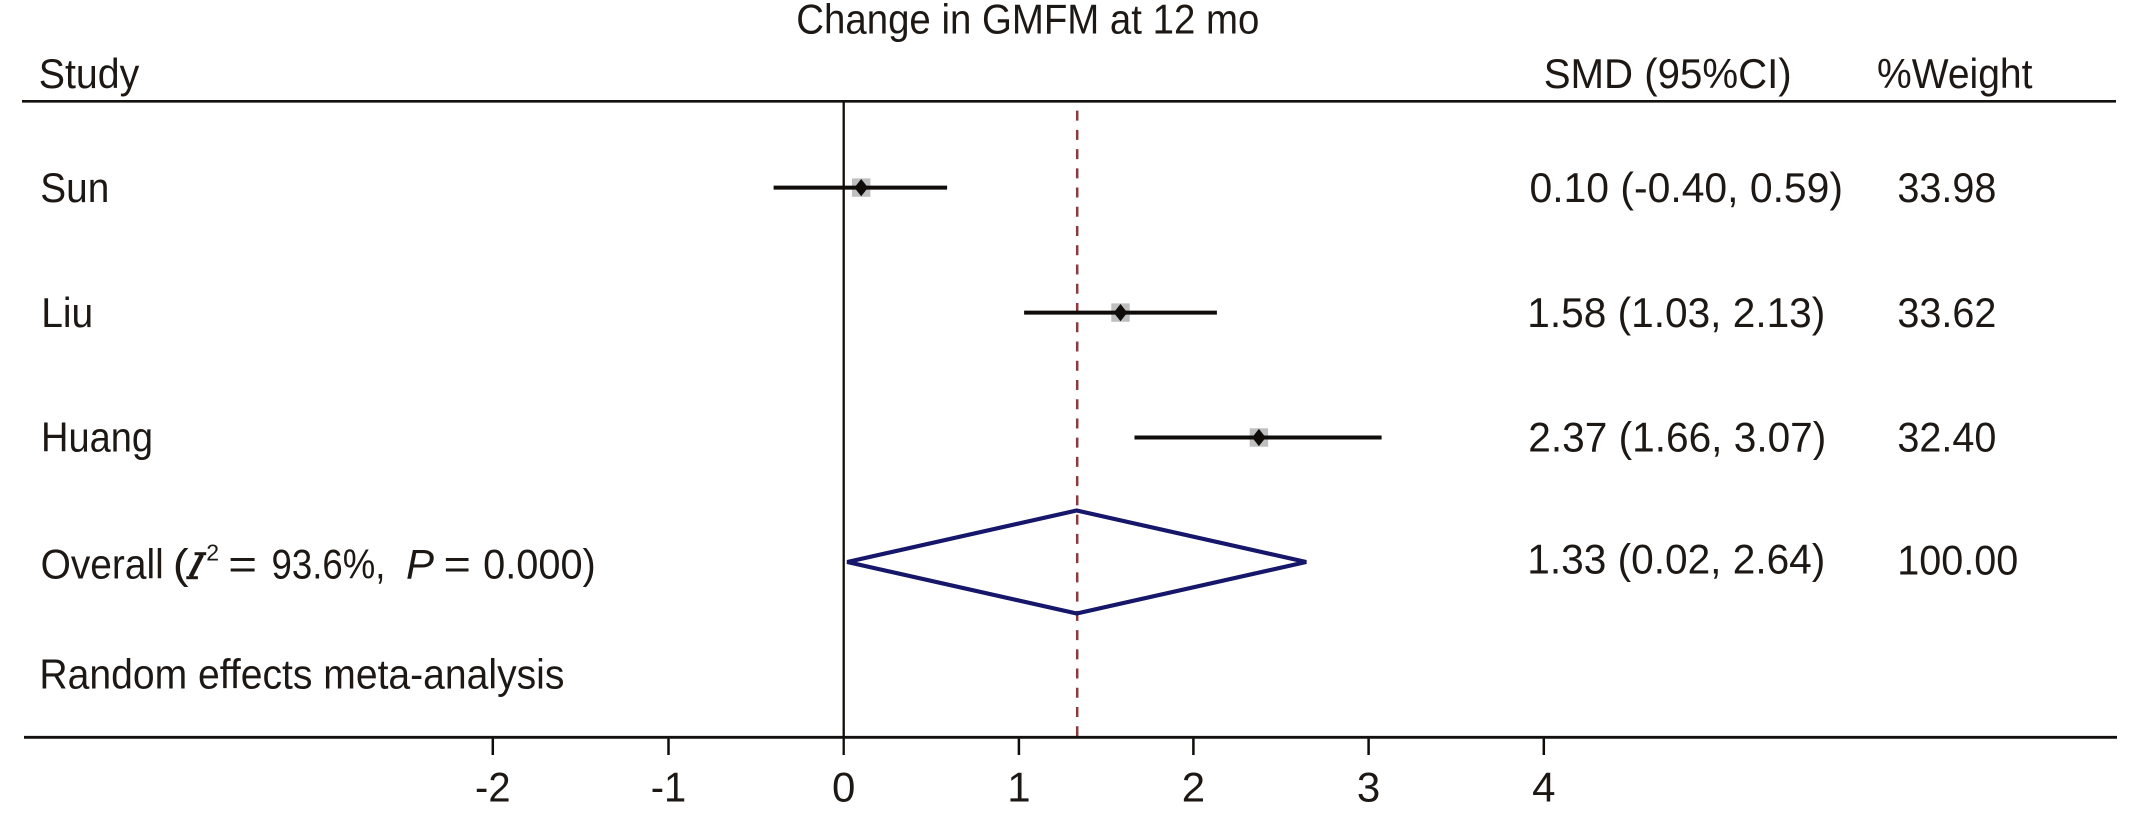  I want to click on svg-text: Study, so click(89, 73).